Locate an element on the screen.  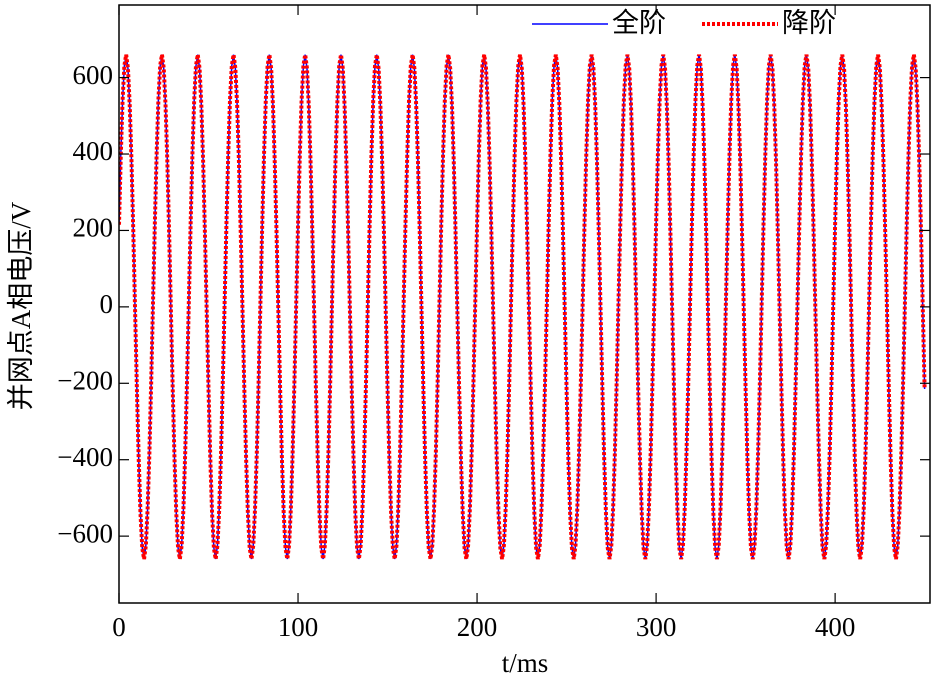
y-tick-label: −200 is located at coordinates (85, 380).